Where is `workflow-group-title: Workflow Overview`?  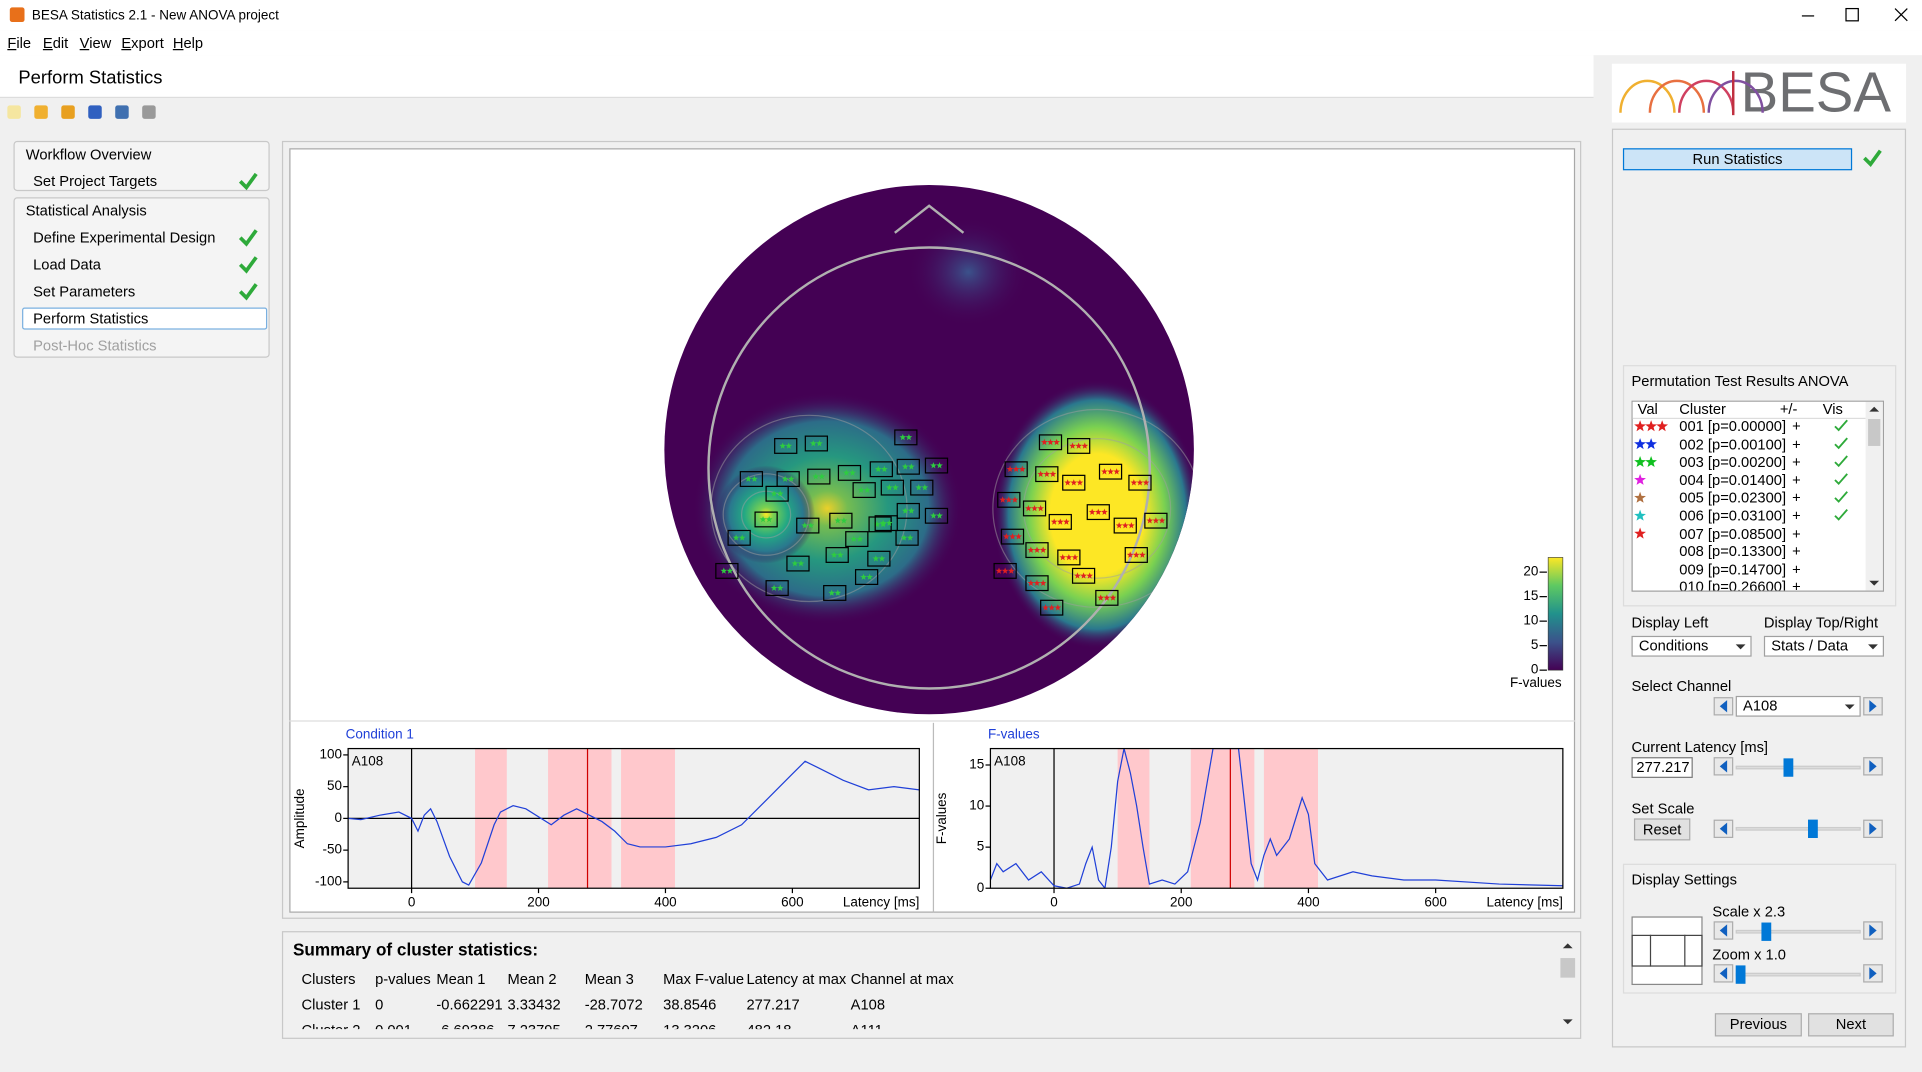 workflow-group-title: Workflow Overview is located at coordinates (88, 154).